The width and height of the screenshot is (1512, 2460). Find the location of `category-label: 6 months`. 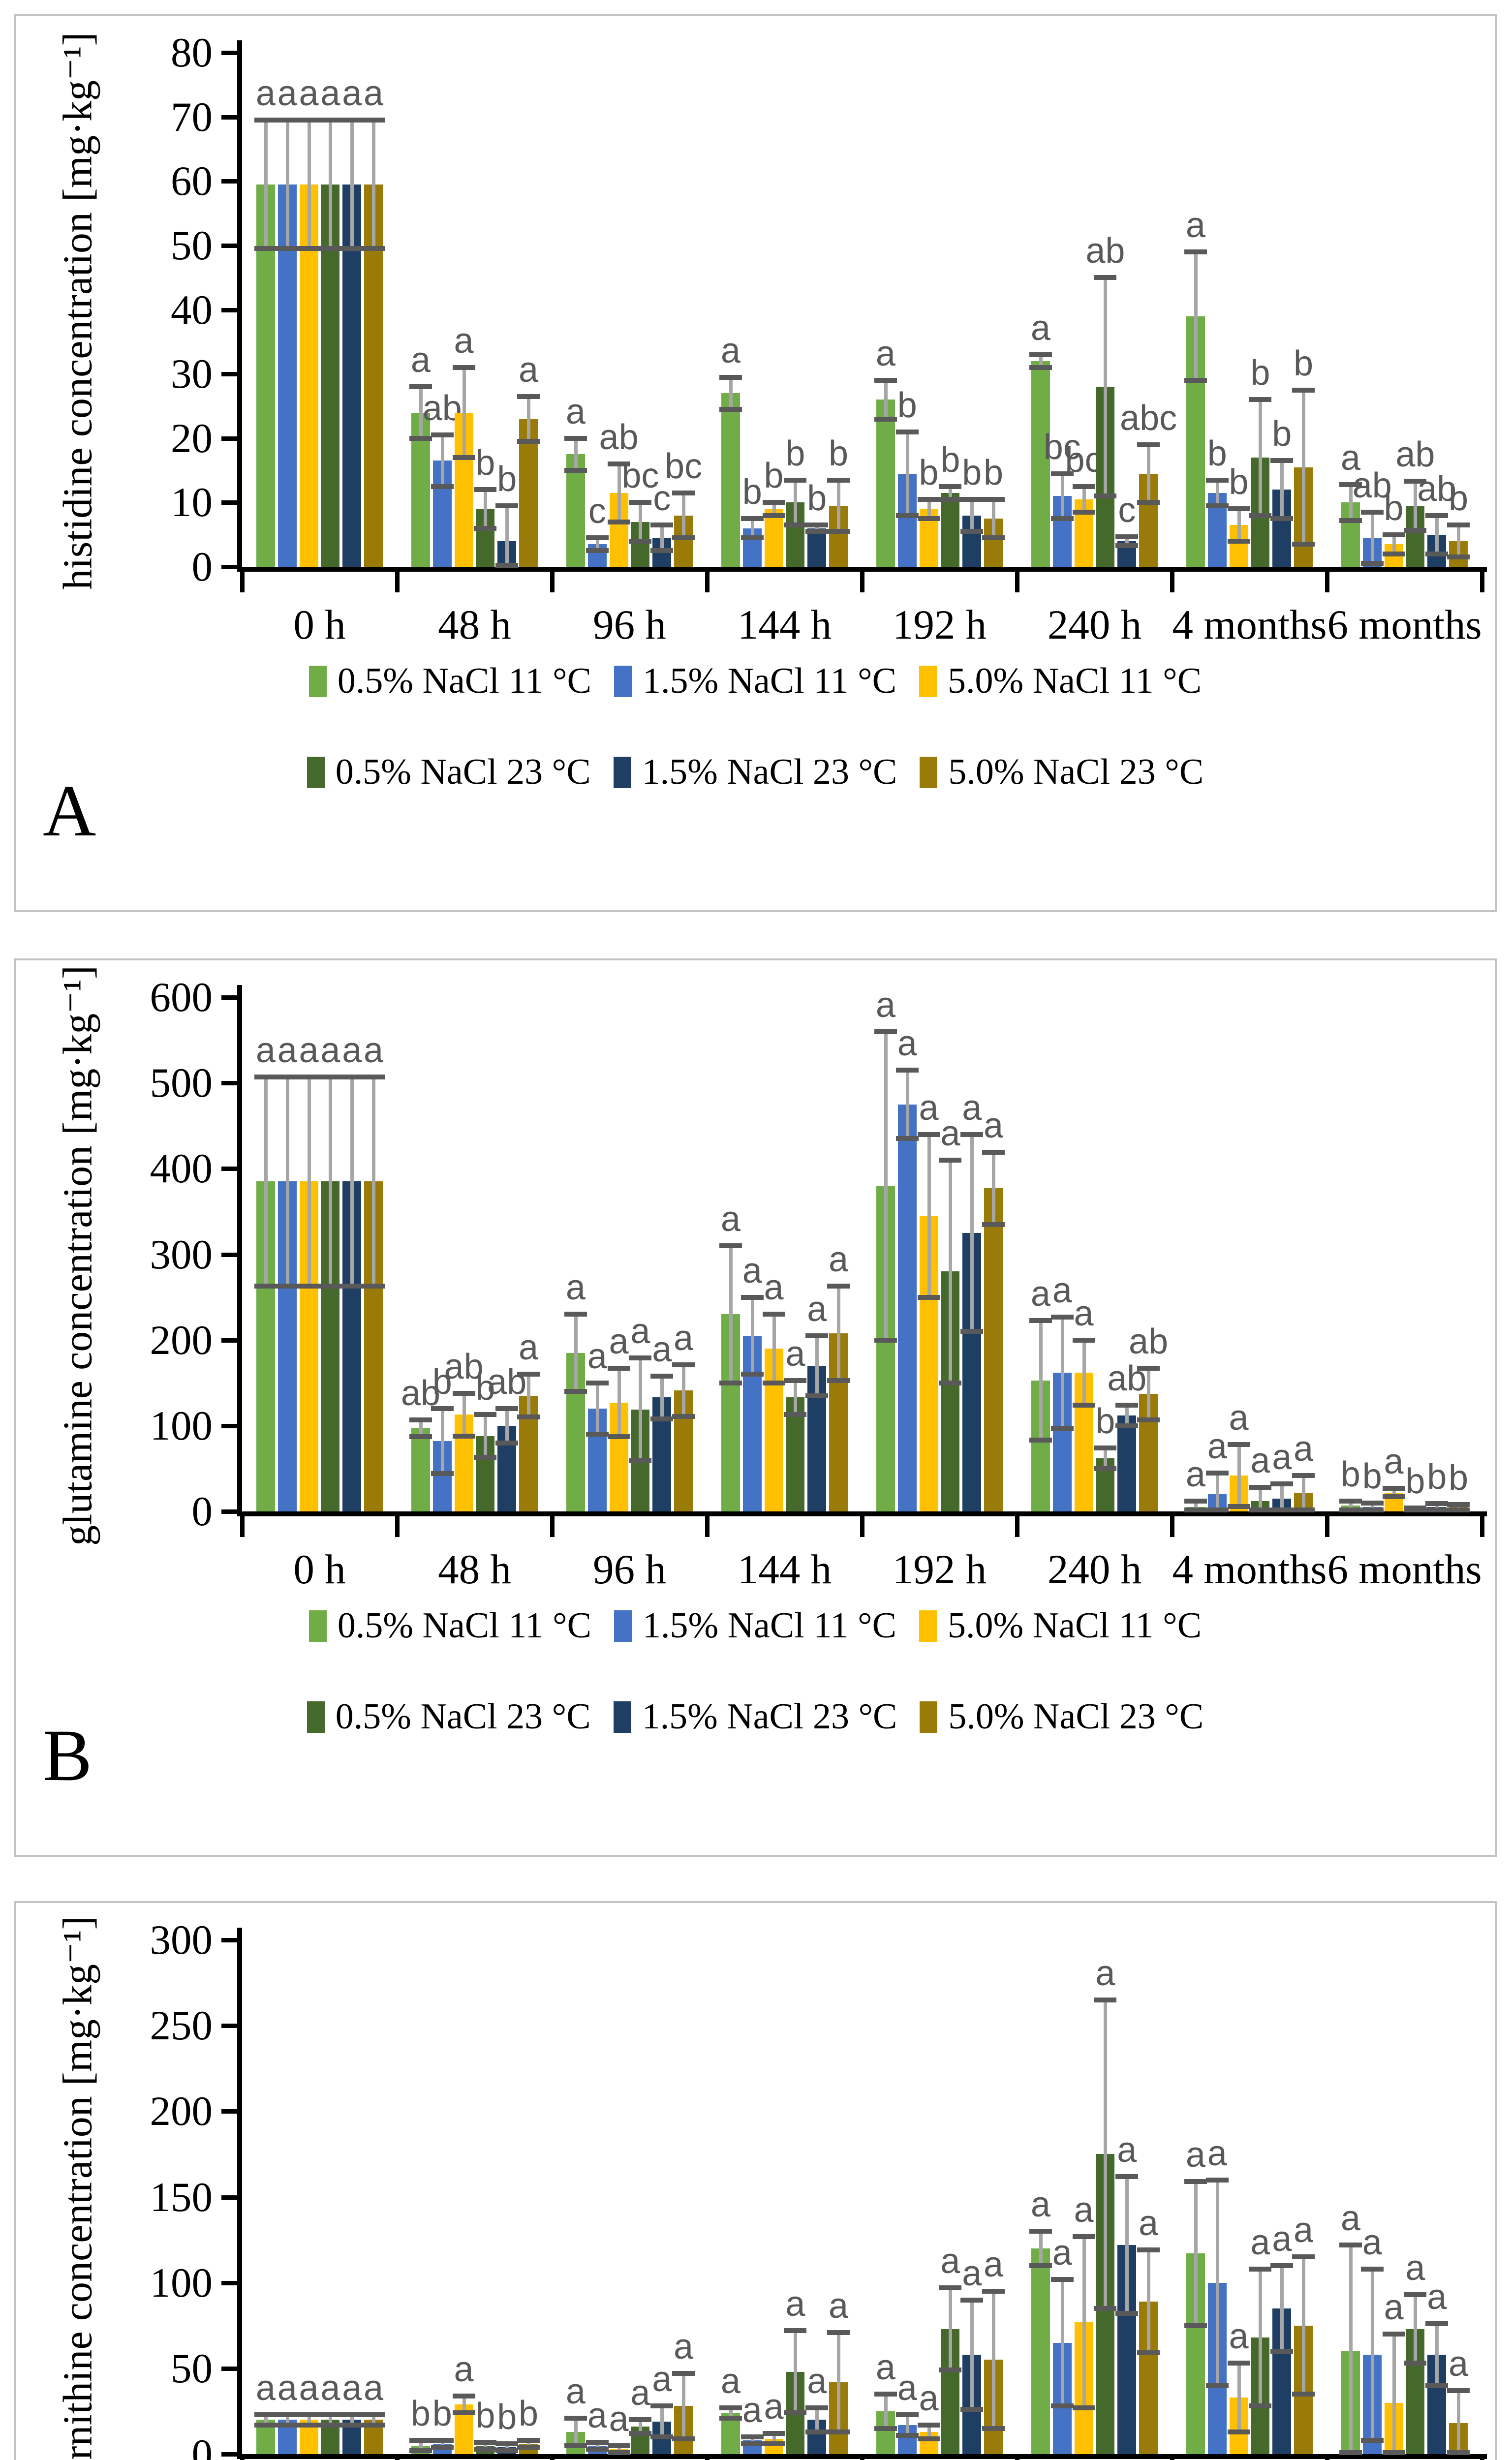

category-label: 6 months is located at coordinates (1405, 625).